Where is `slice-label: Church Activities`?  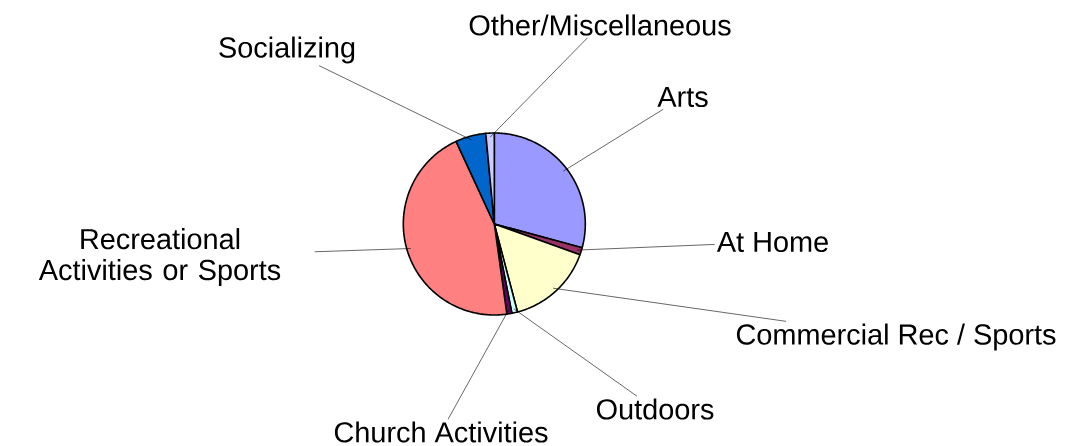
slice-label: Church Activities is located at coordinates (441, 432).